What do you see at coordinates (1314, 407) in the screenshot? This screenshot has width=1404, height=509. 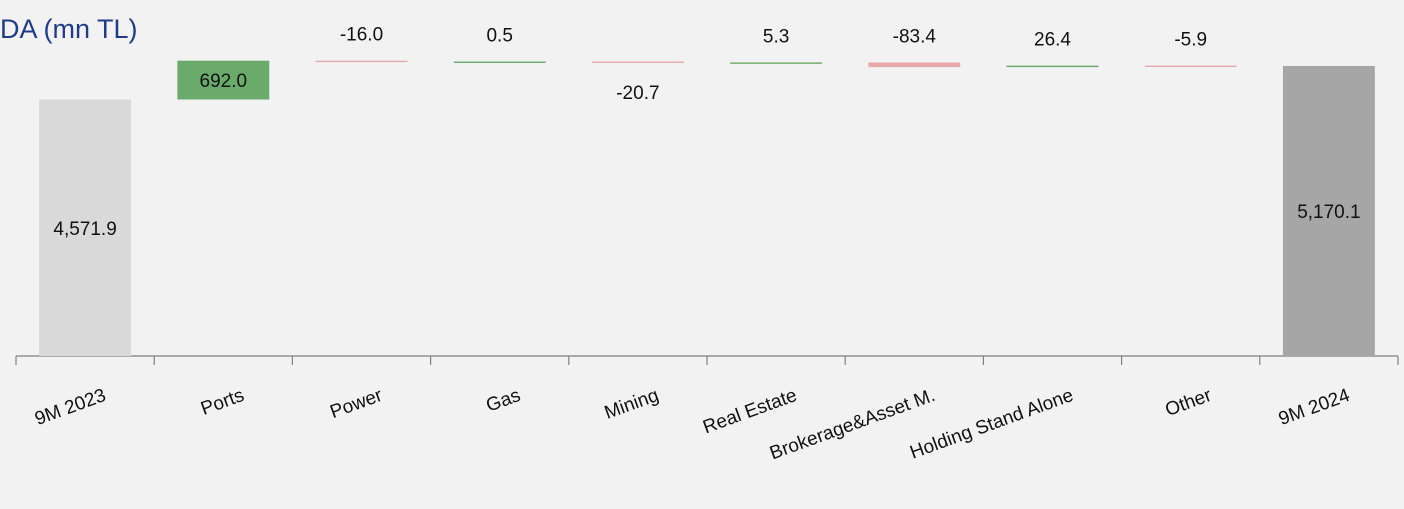 I see `category-label: 9M 2024` at bounding box center [1314, 407].